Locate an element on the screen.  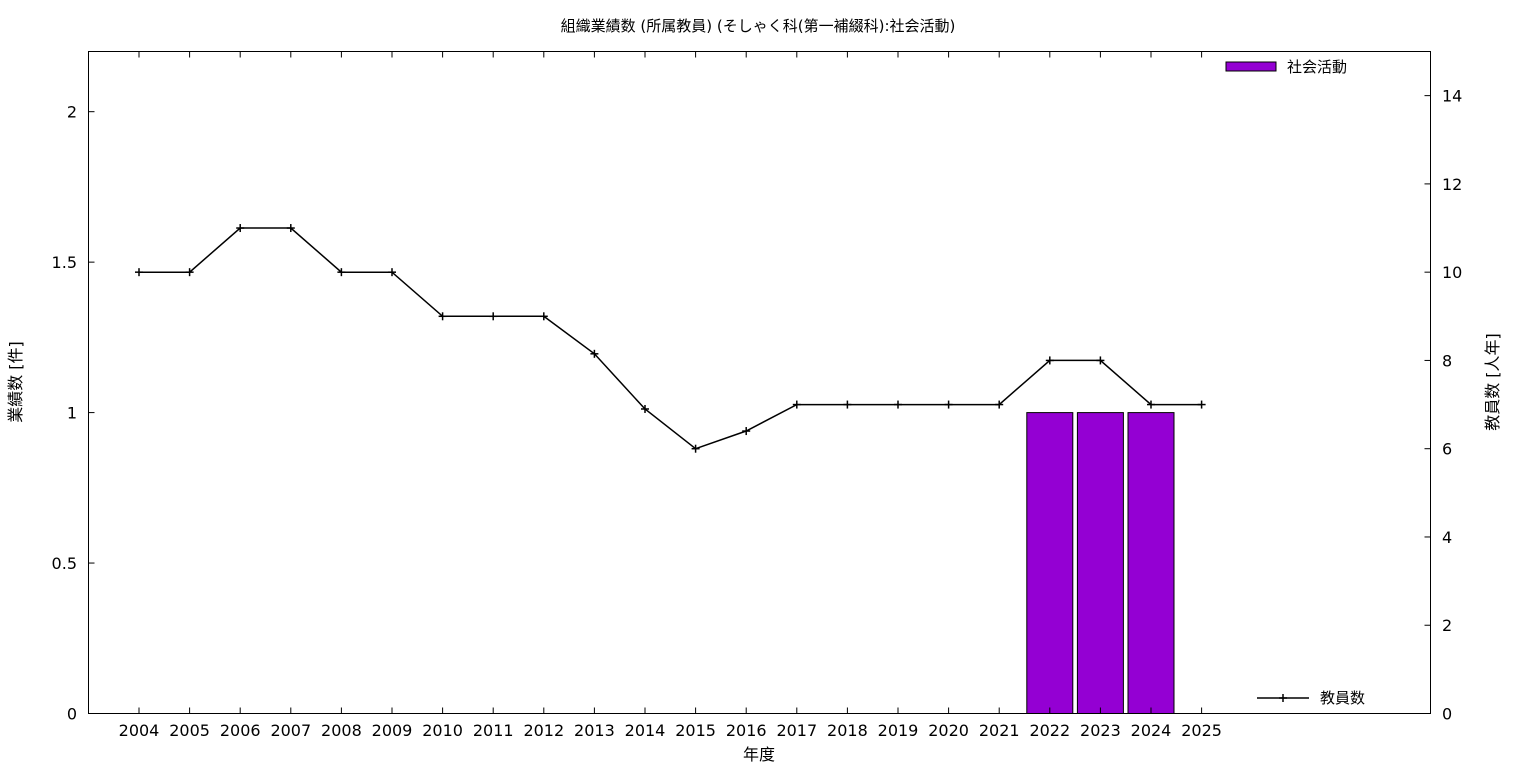
y-tick-label: 0 is located at coordinates (72, 714).